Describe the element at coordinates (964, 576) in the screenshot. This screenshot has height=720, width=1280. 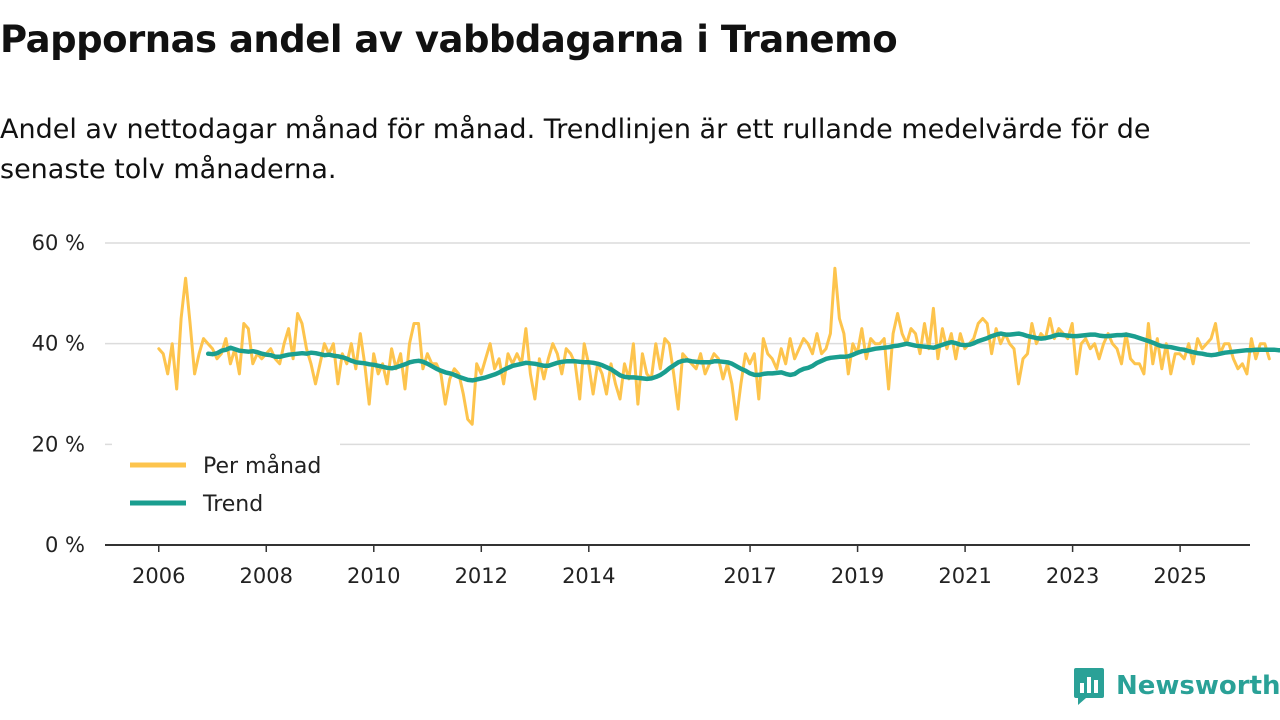
I see `x-tick-label: 2021` at that location.